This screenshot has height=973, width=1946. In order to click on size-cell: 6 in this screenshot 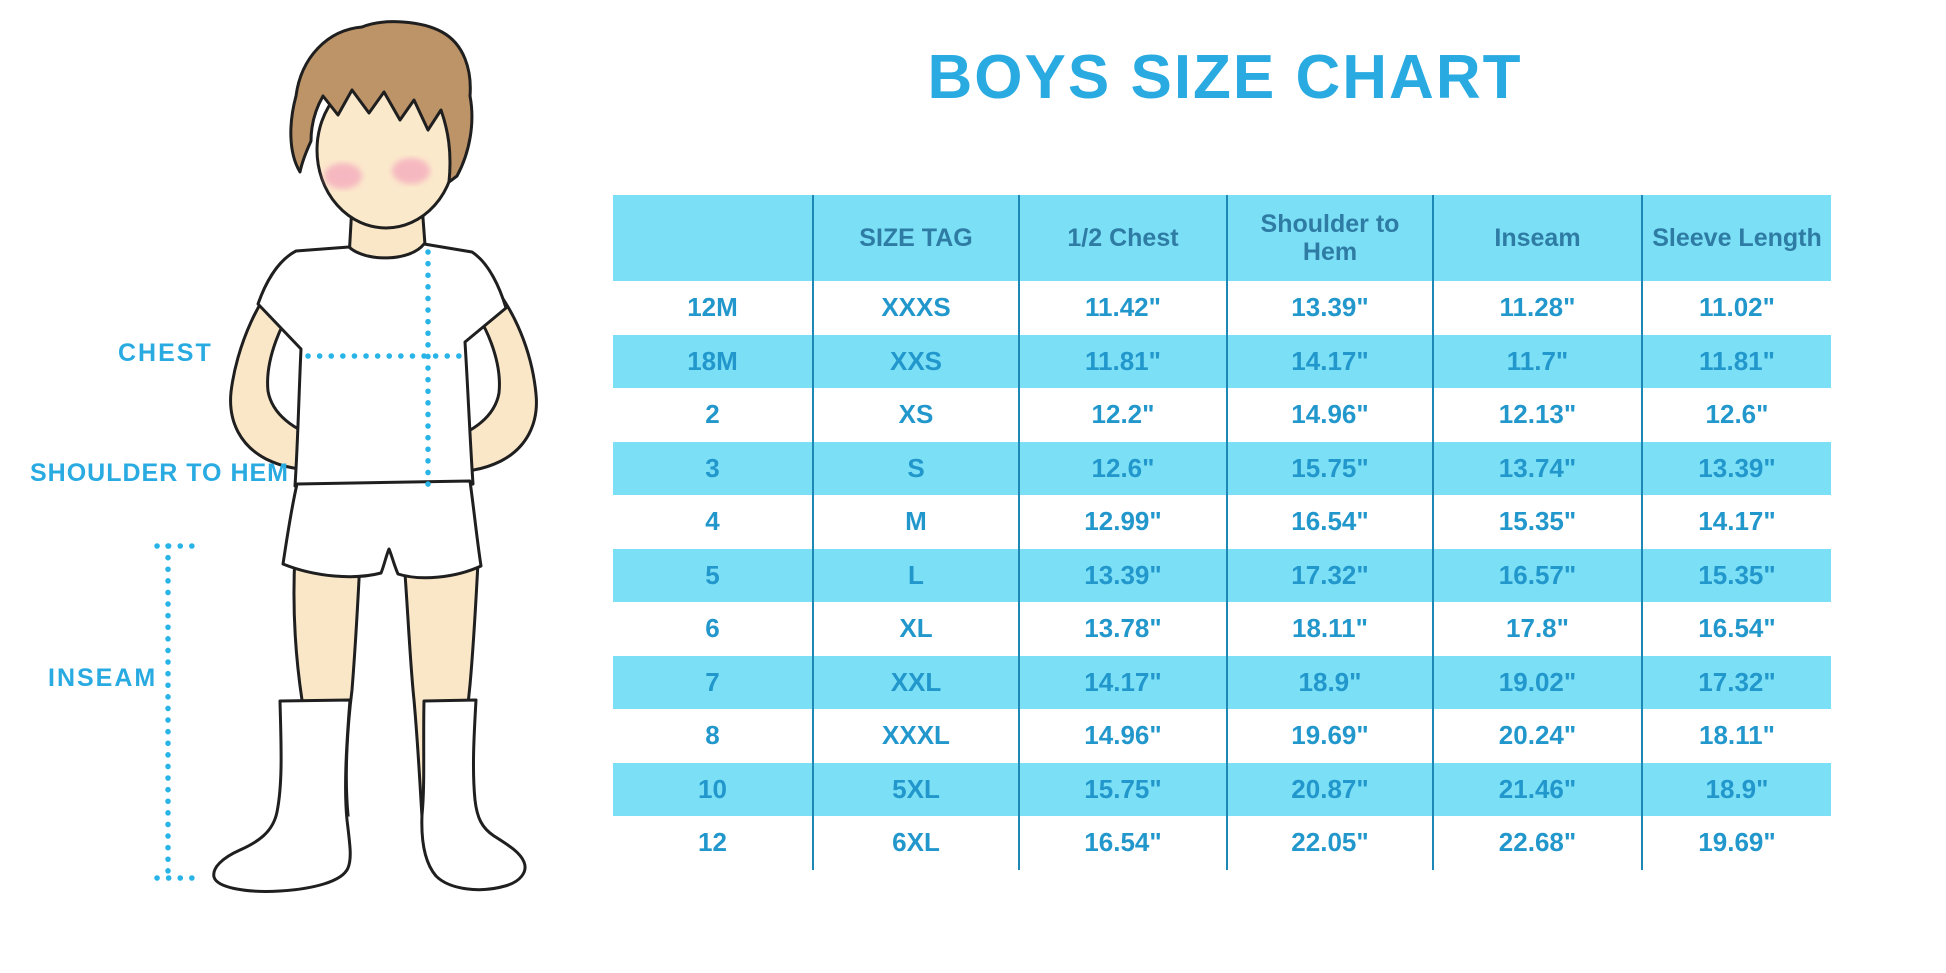, I will do `click(712, 628)`.